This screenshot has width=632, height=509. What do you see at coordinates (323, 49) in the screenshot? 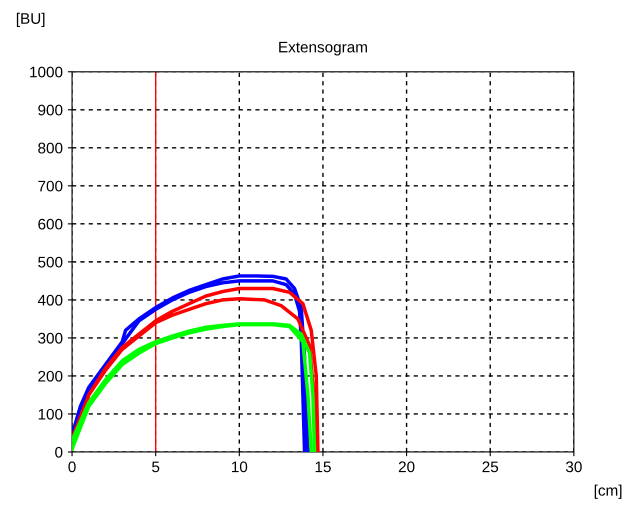
I see `chart-title: Extensogram` at bounding box center [323, 49].